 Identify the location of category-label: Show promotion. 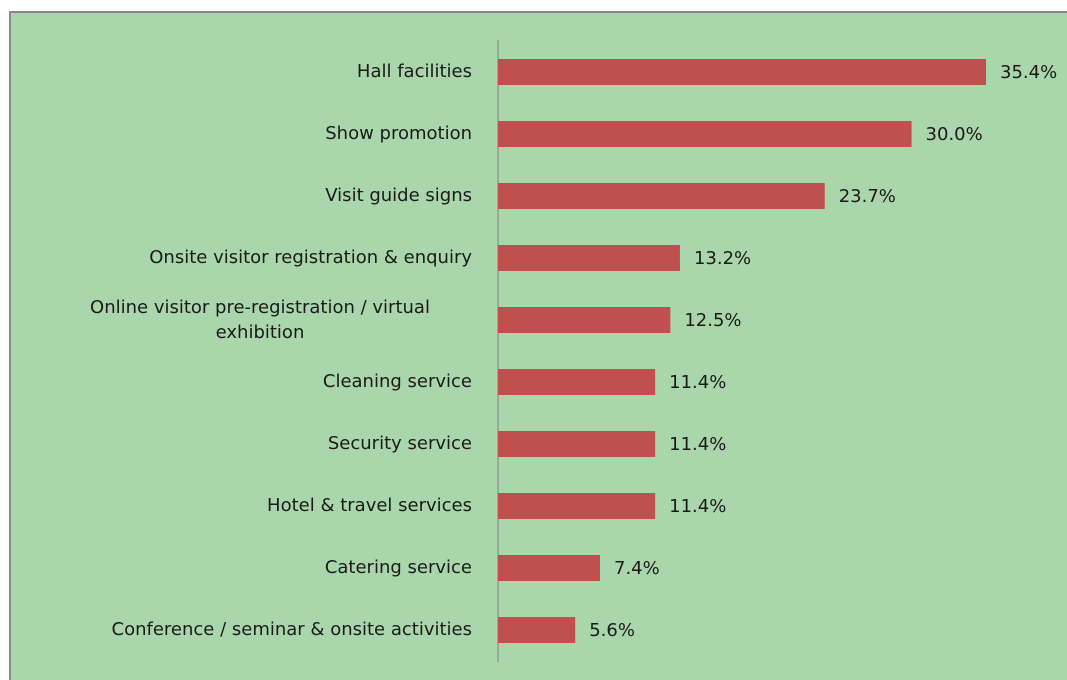
(398, 133).